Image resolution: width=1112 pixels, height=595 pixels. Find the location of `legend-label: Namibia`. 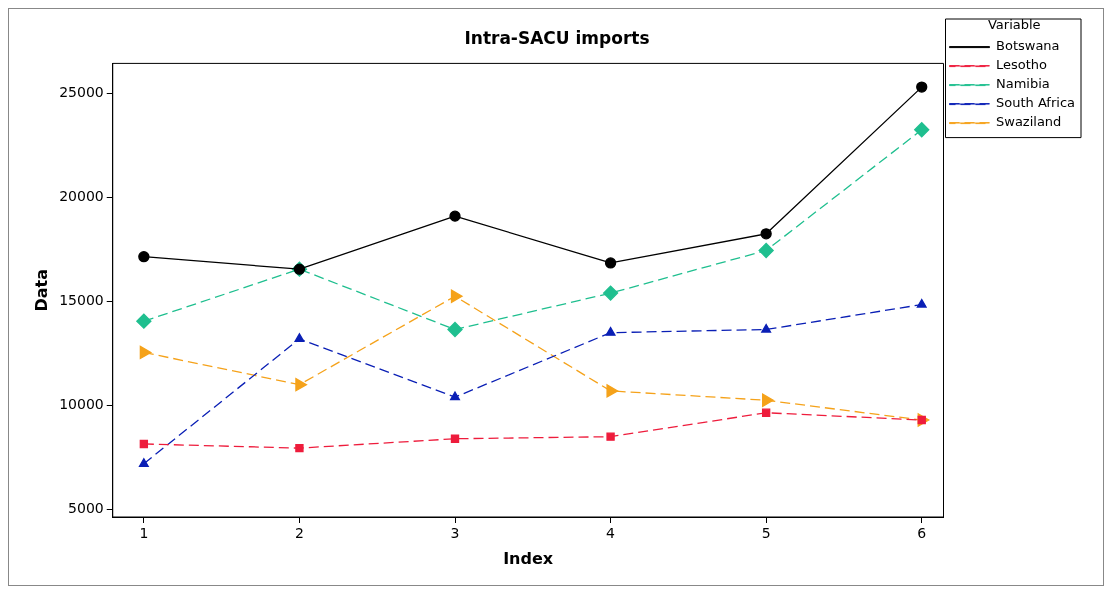

legend-label: Namibia is located at coordinates (1023, 84).